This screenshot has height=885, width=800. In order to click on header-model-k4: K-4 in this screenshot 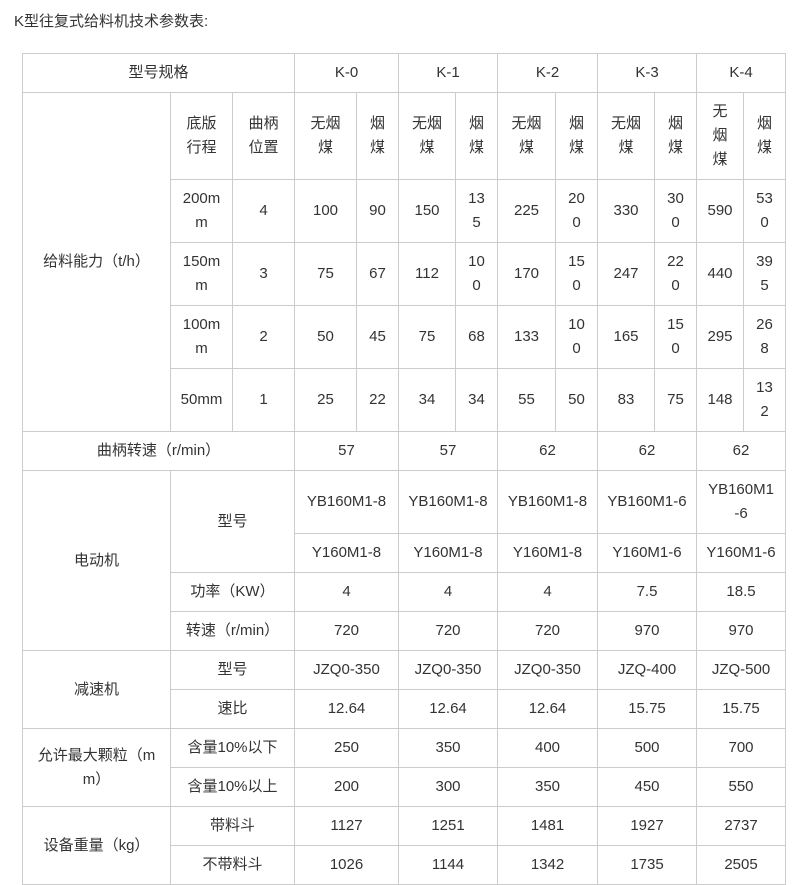, I will do `click(741, 73)`.